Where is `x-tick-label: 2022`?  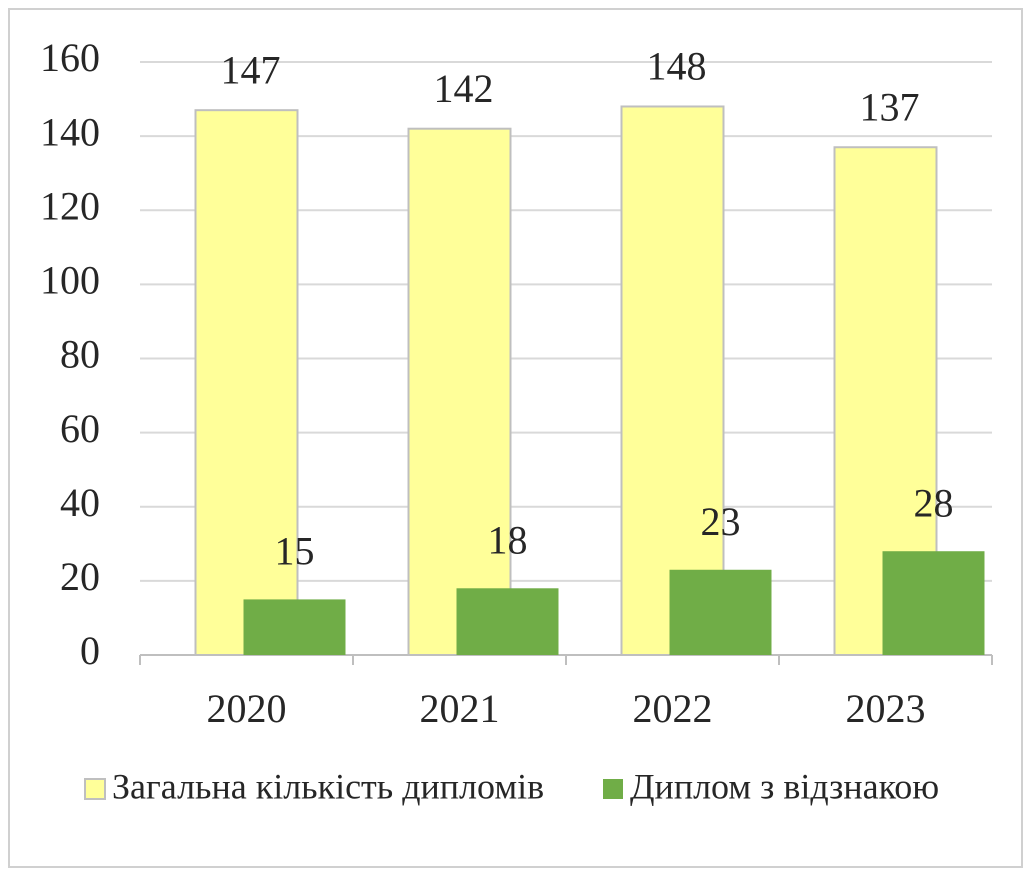 x-tick-label: 2022 is located at coordinates (673, 708).